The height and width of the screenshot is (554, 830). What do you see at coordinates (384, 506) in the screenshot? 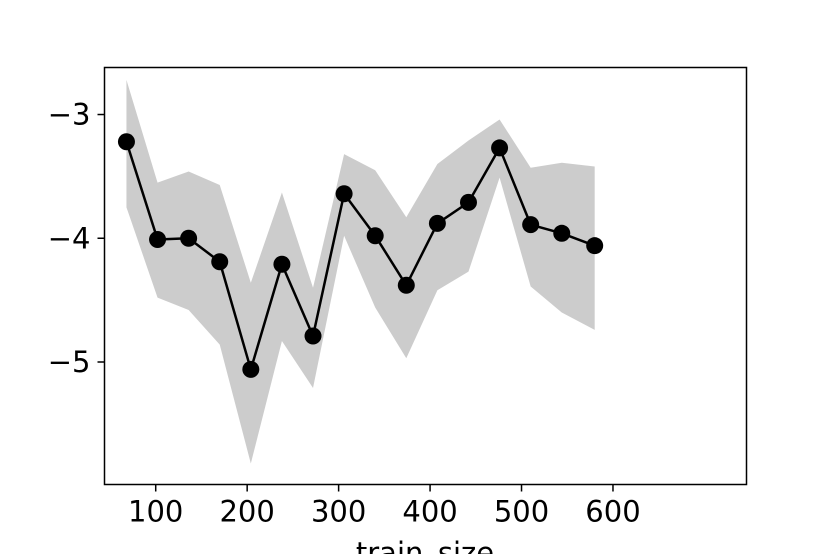
I see `x-axis-ticks: 100 200 300 400 500 600` at bounding box center [384, 506].